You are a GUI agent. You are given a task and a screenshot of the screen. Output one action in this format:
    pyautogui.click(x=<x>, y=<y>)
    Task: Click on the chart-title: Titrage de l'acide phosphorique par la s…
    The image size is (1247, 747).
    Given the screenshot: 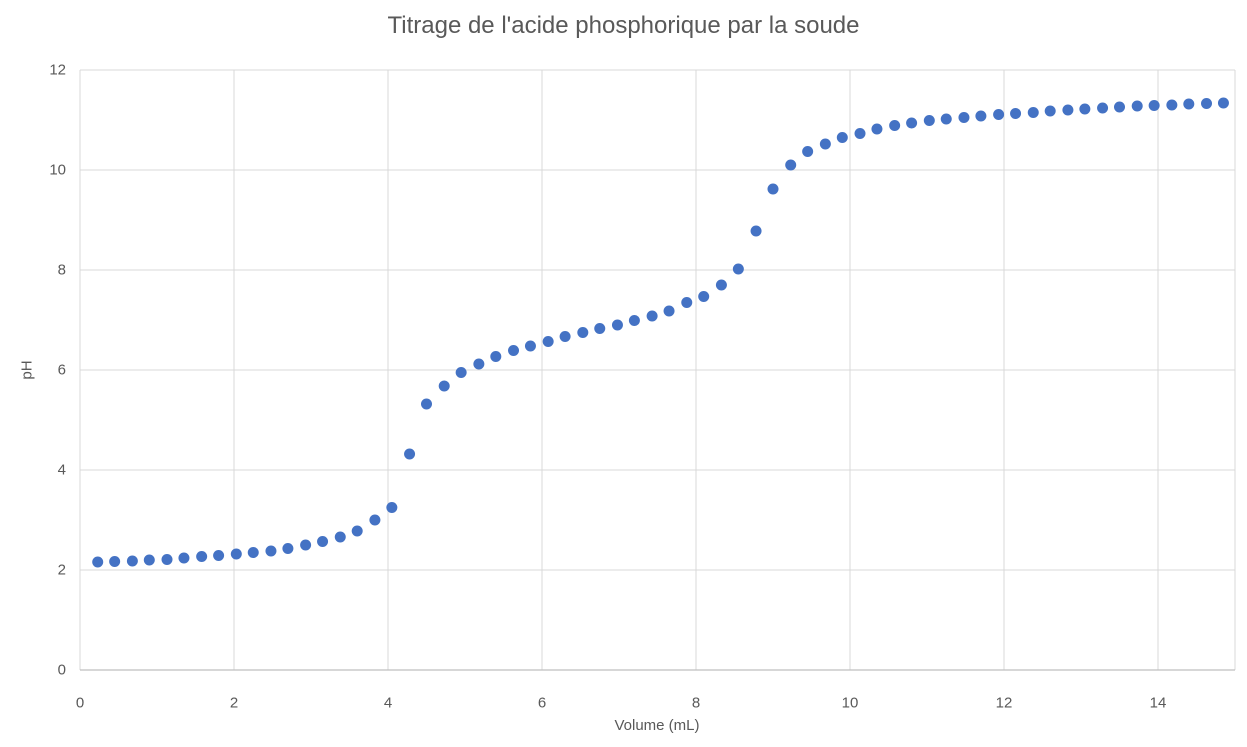 What is the action you would take?
    pyautogui.click(x=623, y=25)
    